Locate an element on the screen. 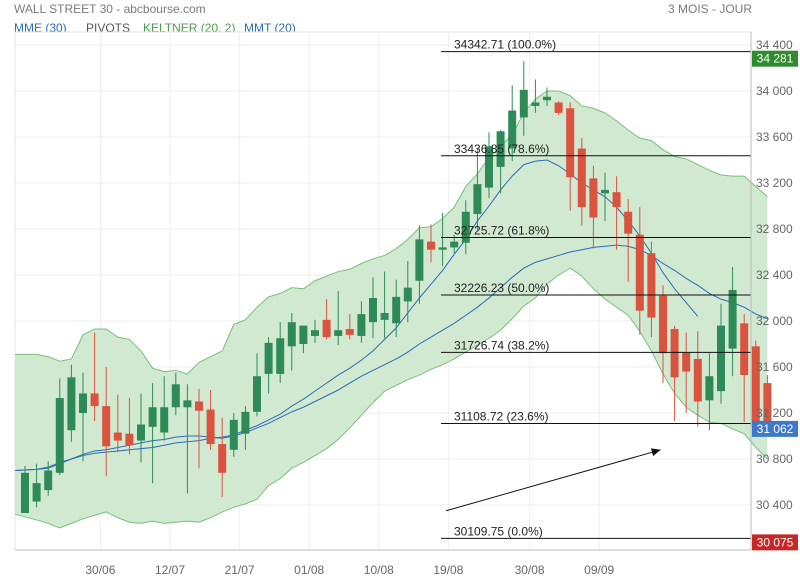  fib-label: 33436.85 (78.6%) is located at coordinates (501, 149).